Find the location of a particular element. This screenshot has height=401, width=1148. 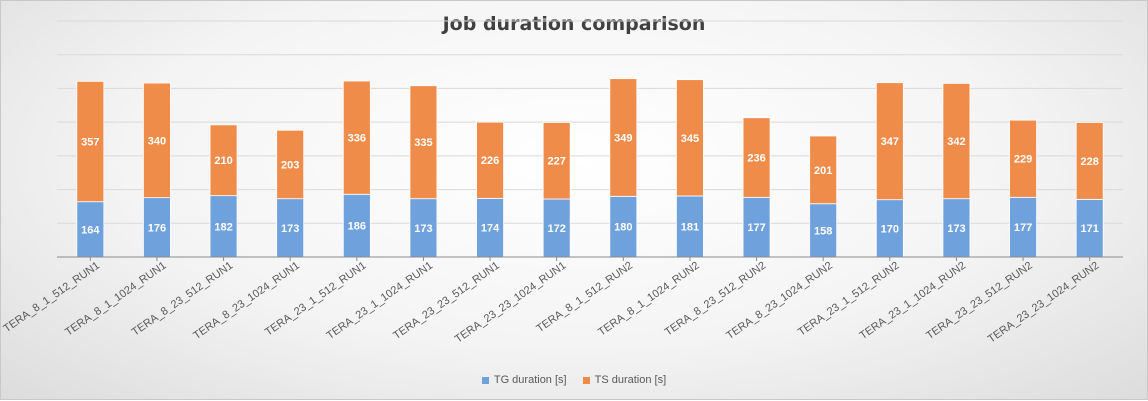

x-tick-label: TERA_8_23_1024_RUN1 is located at coordinates (246, 301).